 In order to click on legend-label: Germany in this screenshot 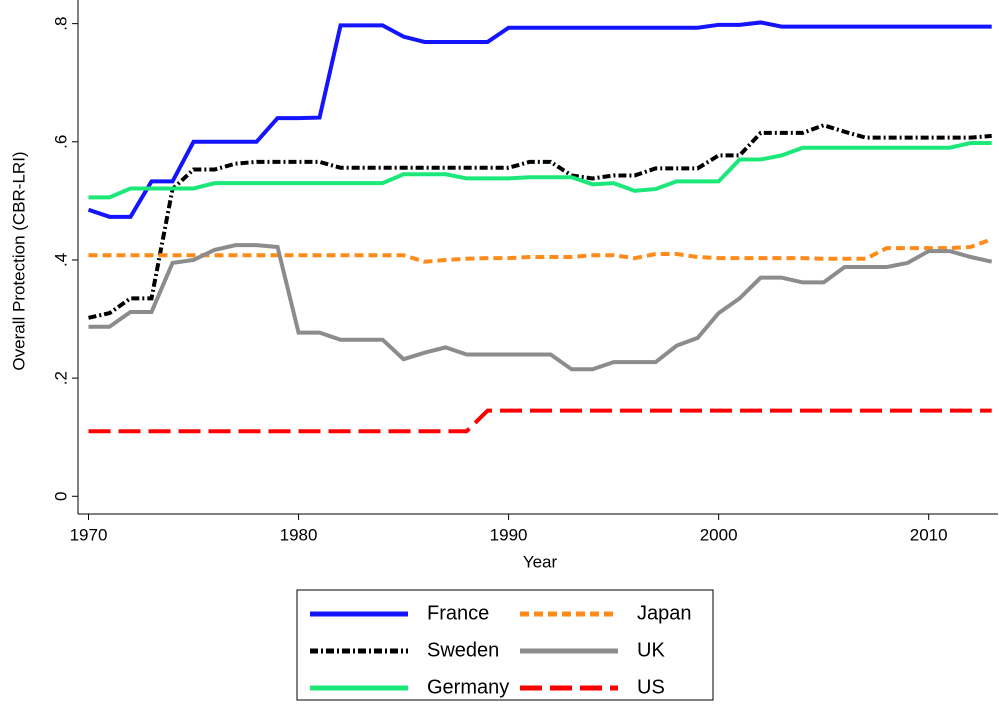, I will do `click(468, 687)`.